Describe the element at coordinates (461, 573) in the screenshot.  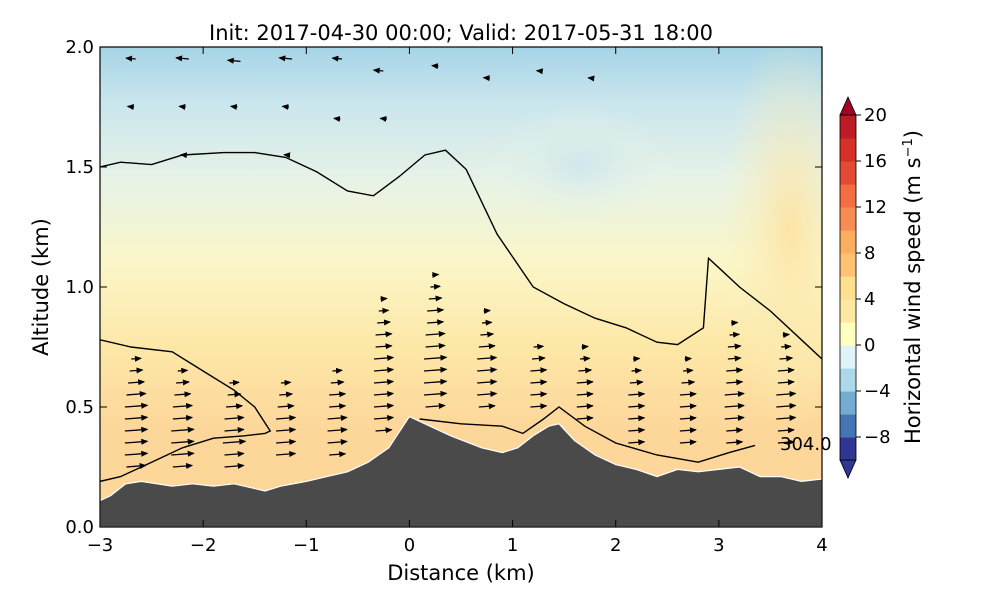
I see `x-axis-label: Distance (km)` at that location.